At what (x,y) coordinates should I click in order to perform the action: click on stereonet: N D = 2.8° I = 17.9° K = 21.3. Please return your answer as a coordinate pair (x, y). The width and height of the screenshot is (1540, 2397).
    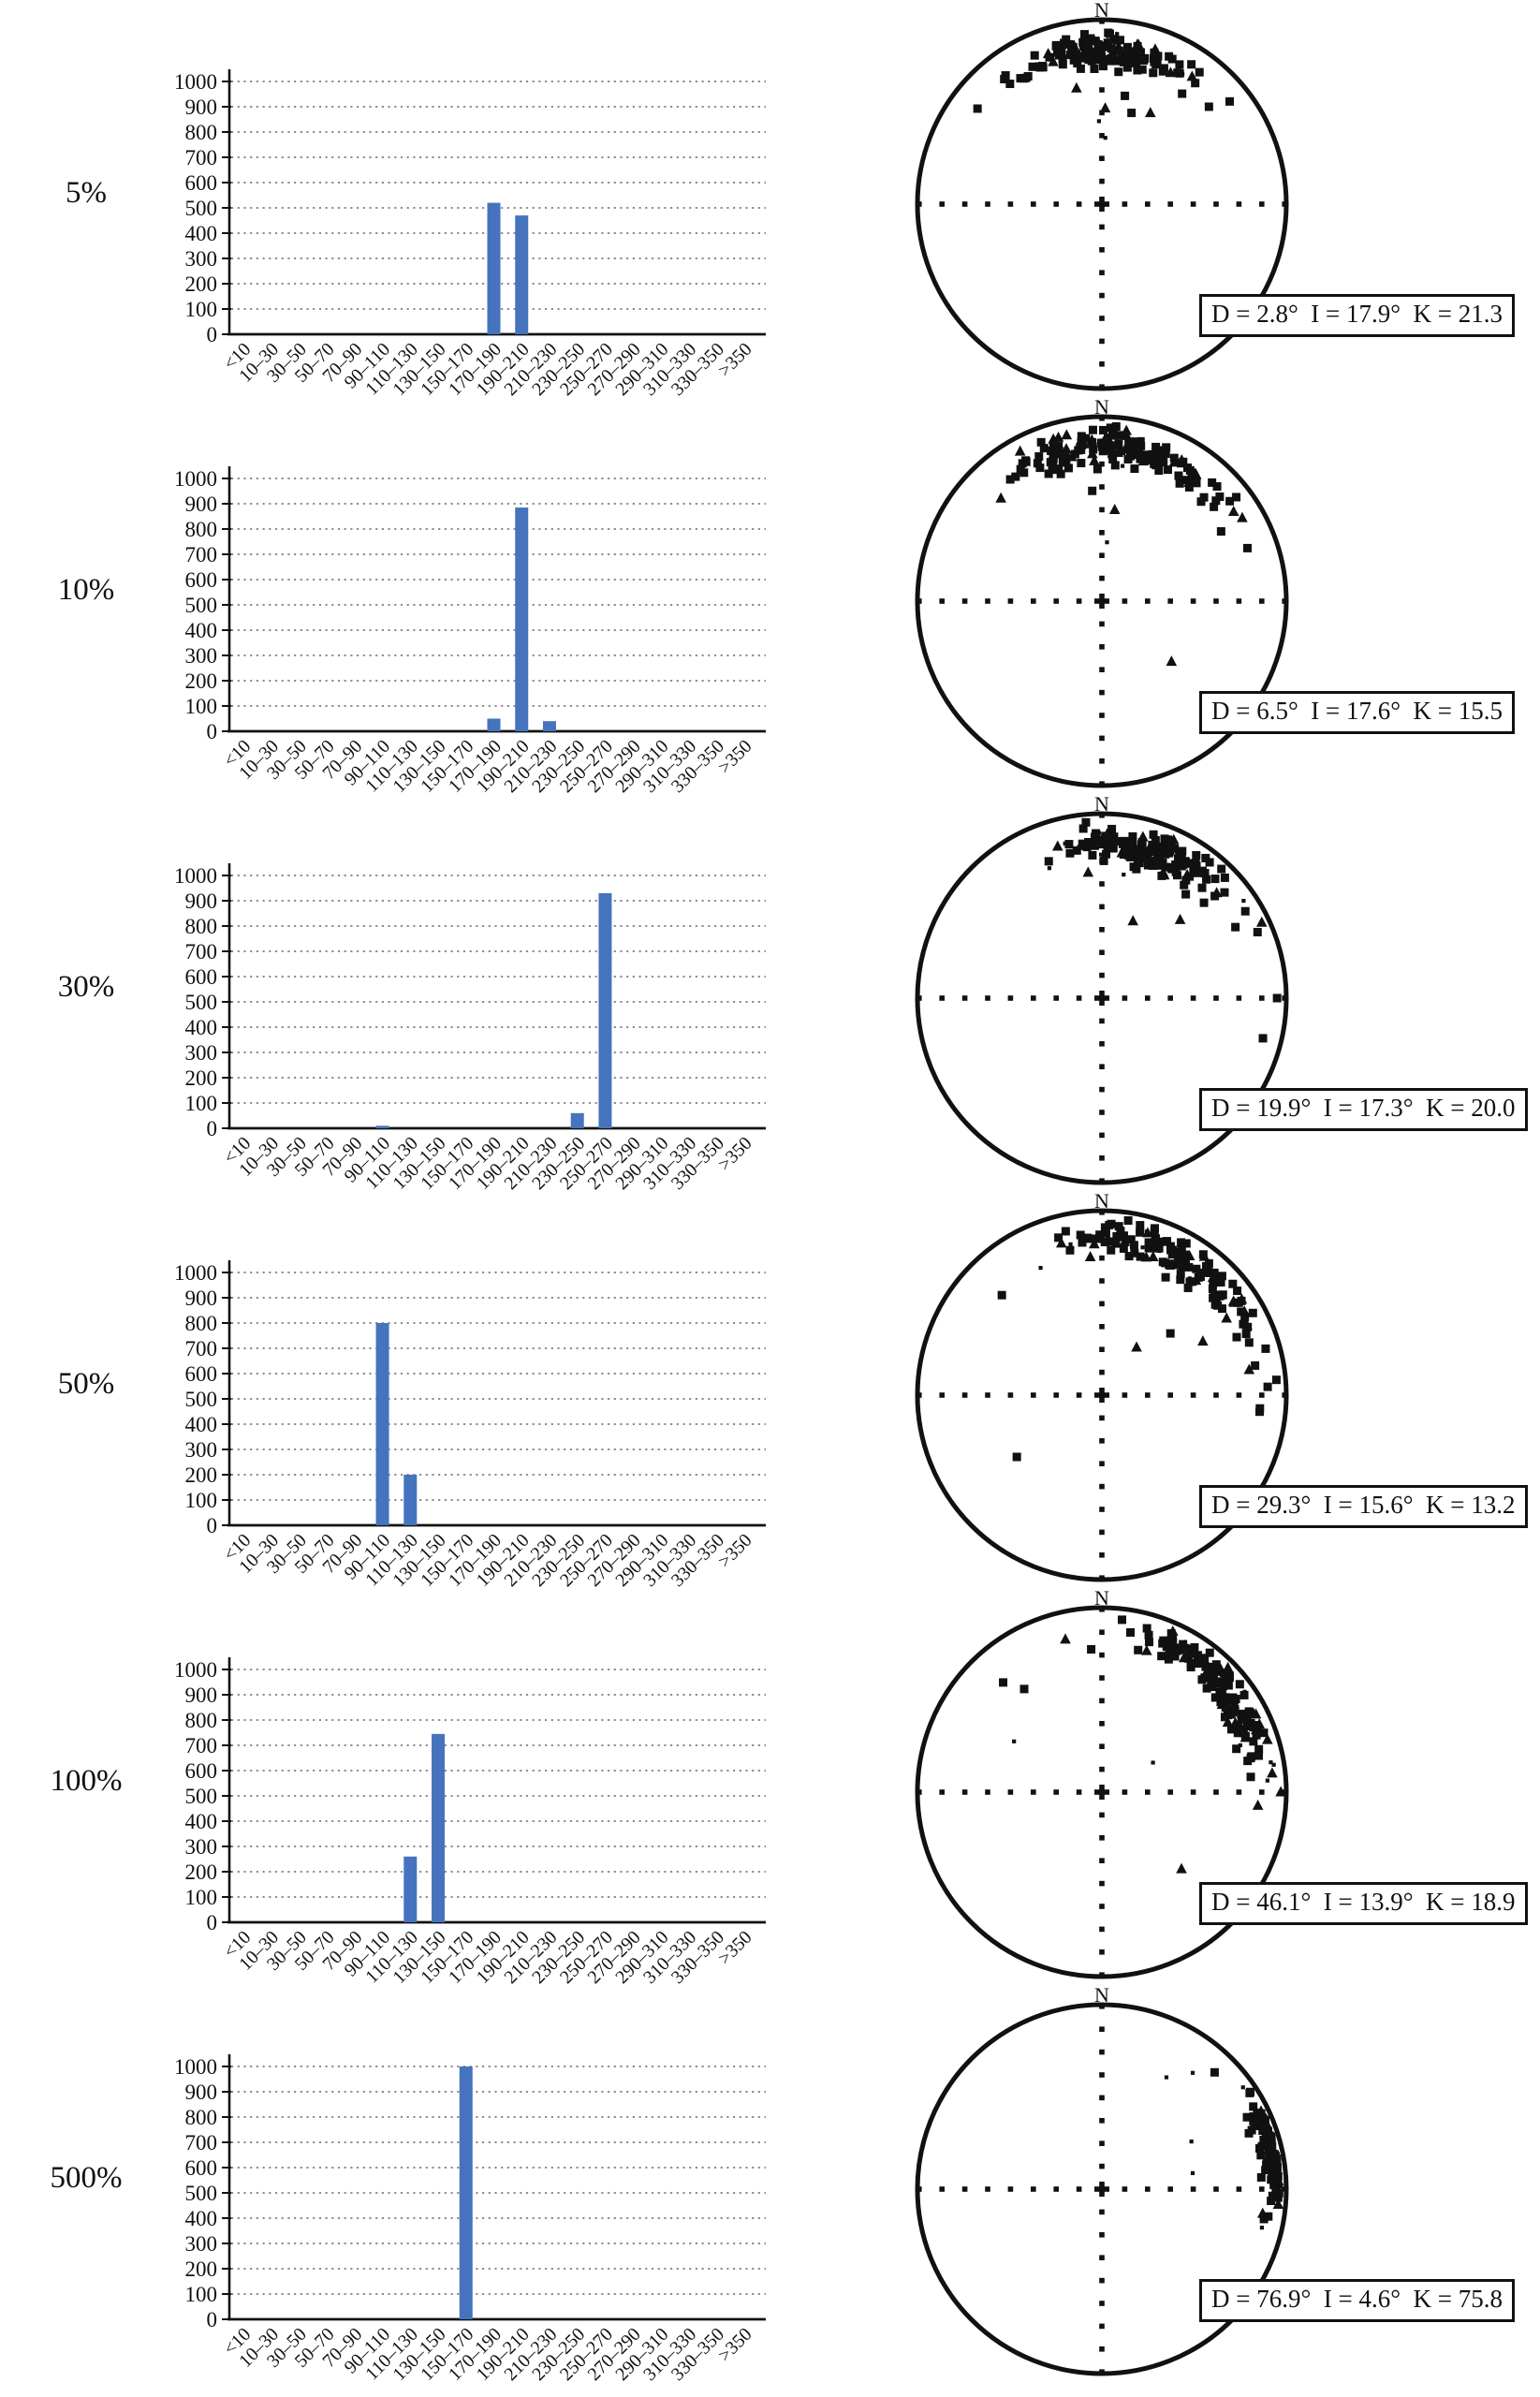
    Looking at the image, I should click on (1221, 199).